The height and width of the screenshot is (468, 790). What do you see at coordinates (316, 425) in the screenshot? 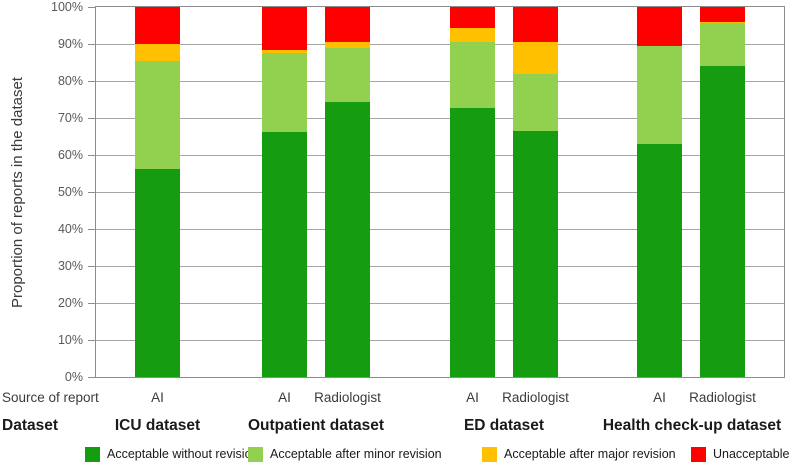
I see `dataset-group-label-outpatient-dataset: Outpatient dataset` at bounding box center [316, 425].